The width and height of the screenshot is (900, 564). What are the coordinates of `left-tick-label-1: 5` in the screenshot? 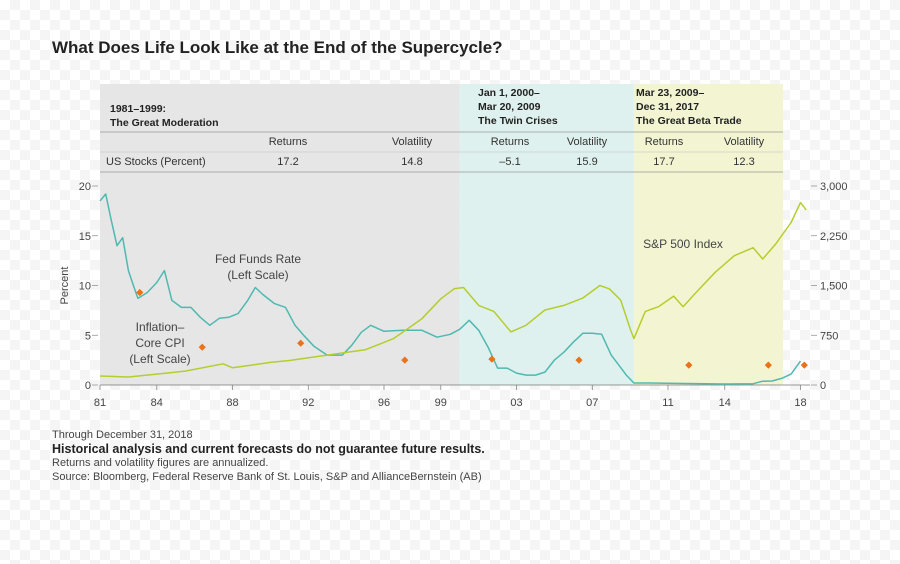 It's located at (88, 336).